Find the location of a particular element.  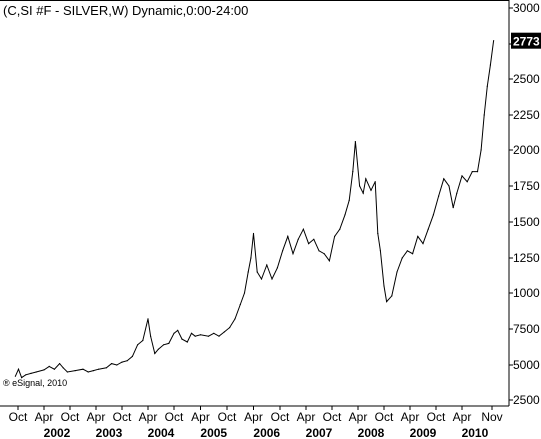

y-tick-label: 1250 is located at coordinates (526, 258).